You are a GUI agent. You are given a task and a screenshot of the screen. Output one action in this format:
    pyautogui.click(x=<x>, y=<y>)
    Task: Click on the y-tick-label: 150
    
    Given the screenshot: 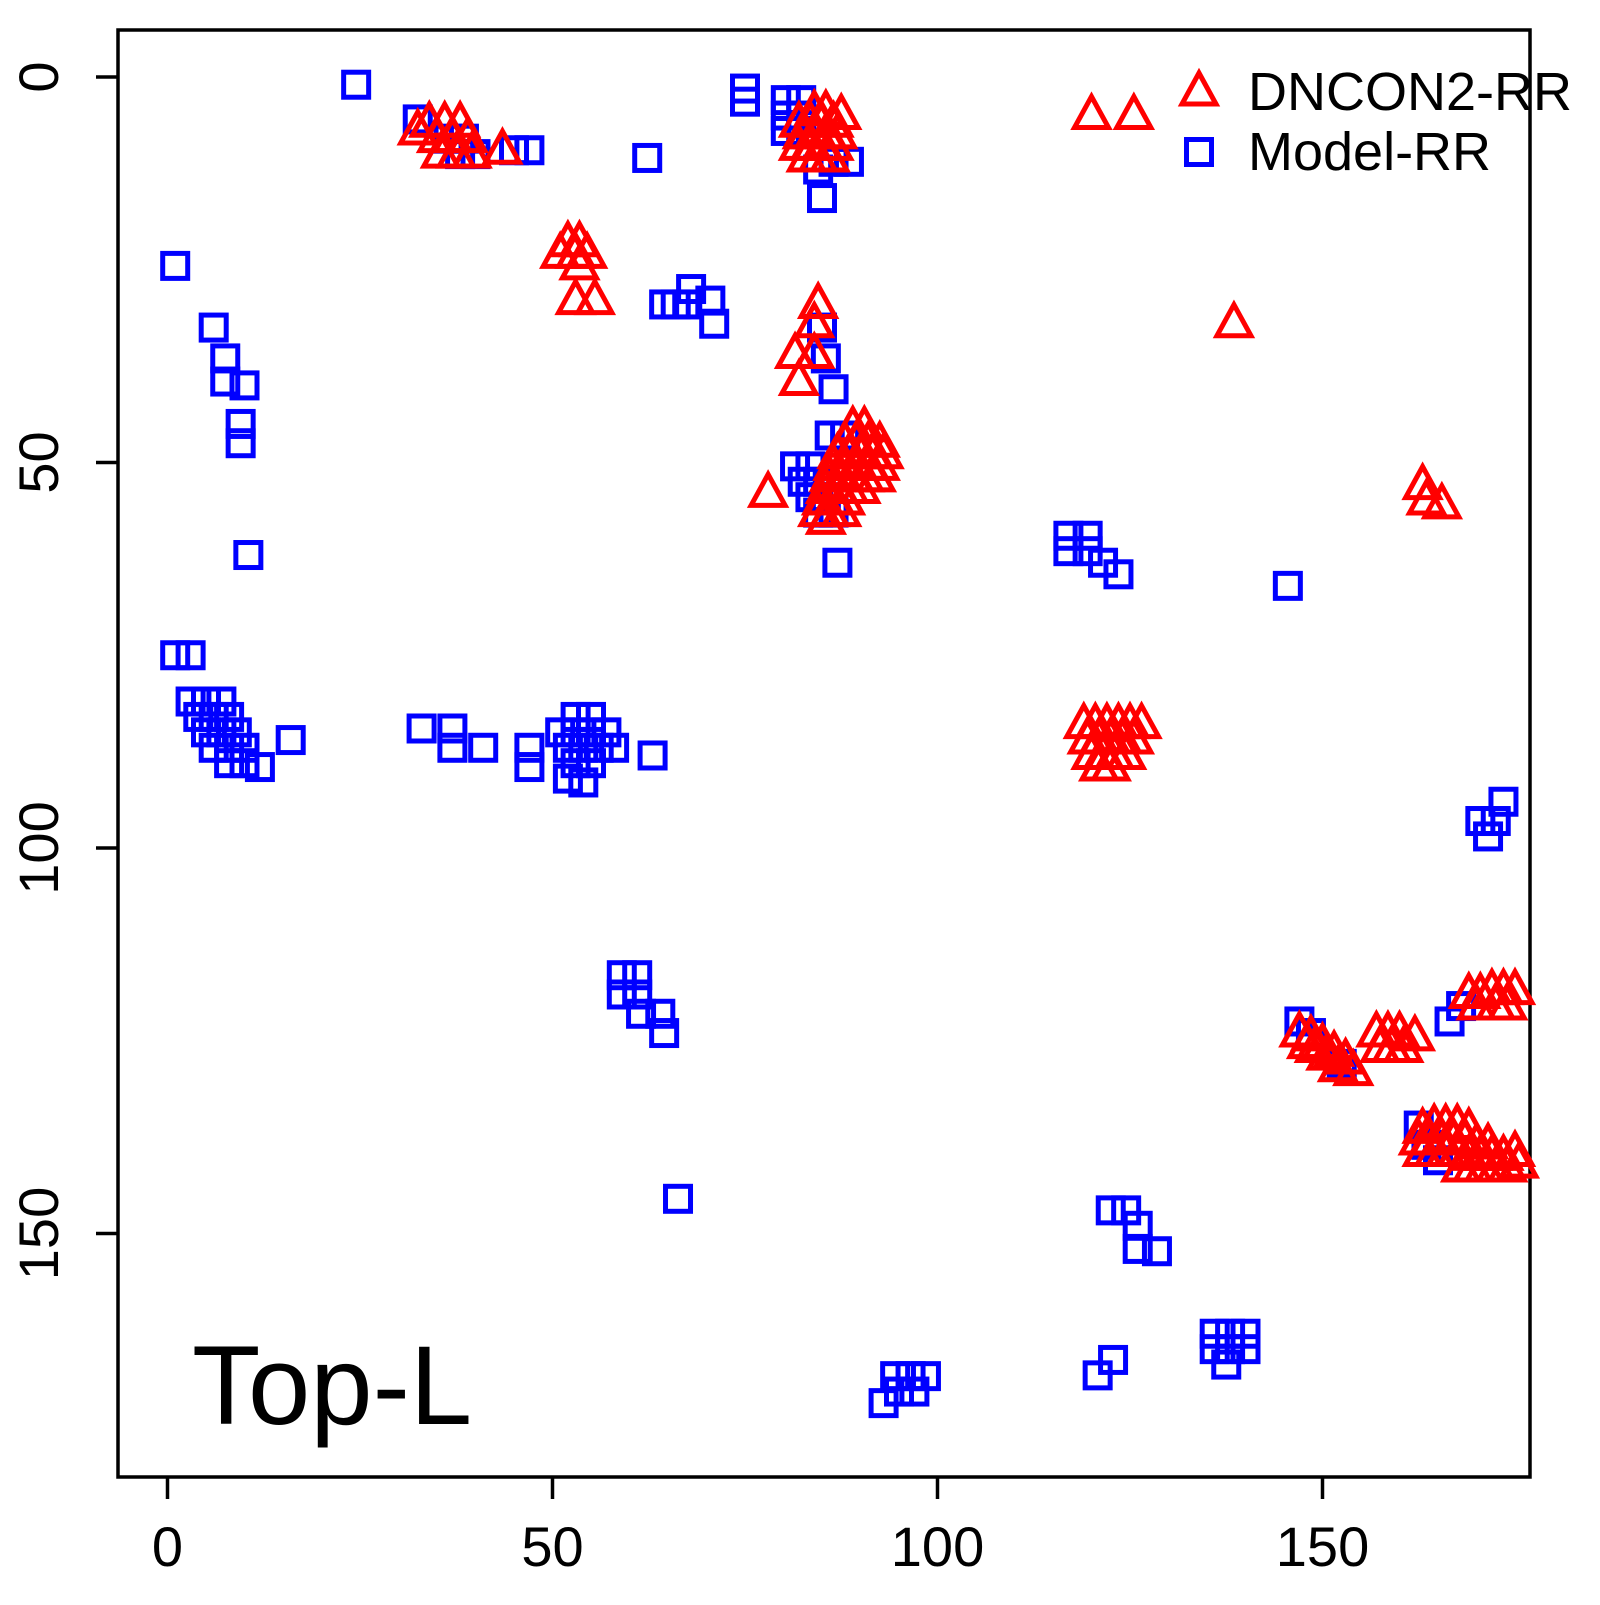 What is the action you would take?
    pyautogui.click(x=38, y=1233)
    